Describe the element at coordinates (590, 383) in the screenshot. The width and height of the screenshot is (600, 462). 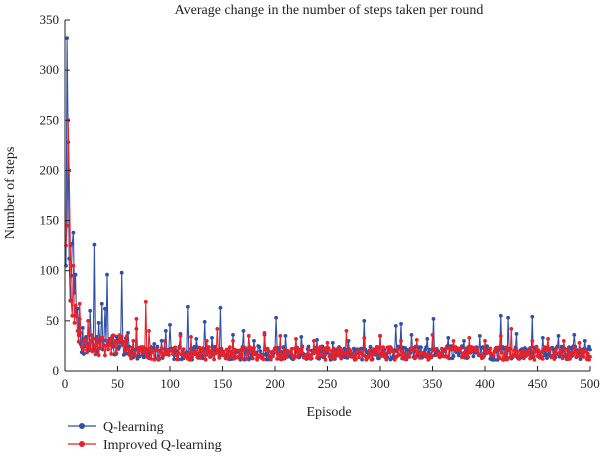
I see `x-tick-label: 500` at that location.